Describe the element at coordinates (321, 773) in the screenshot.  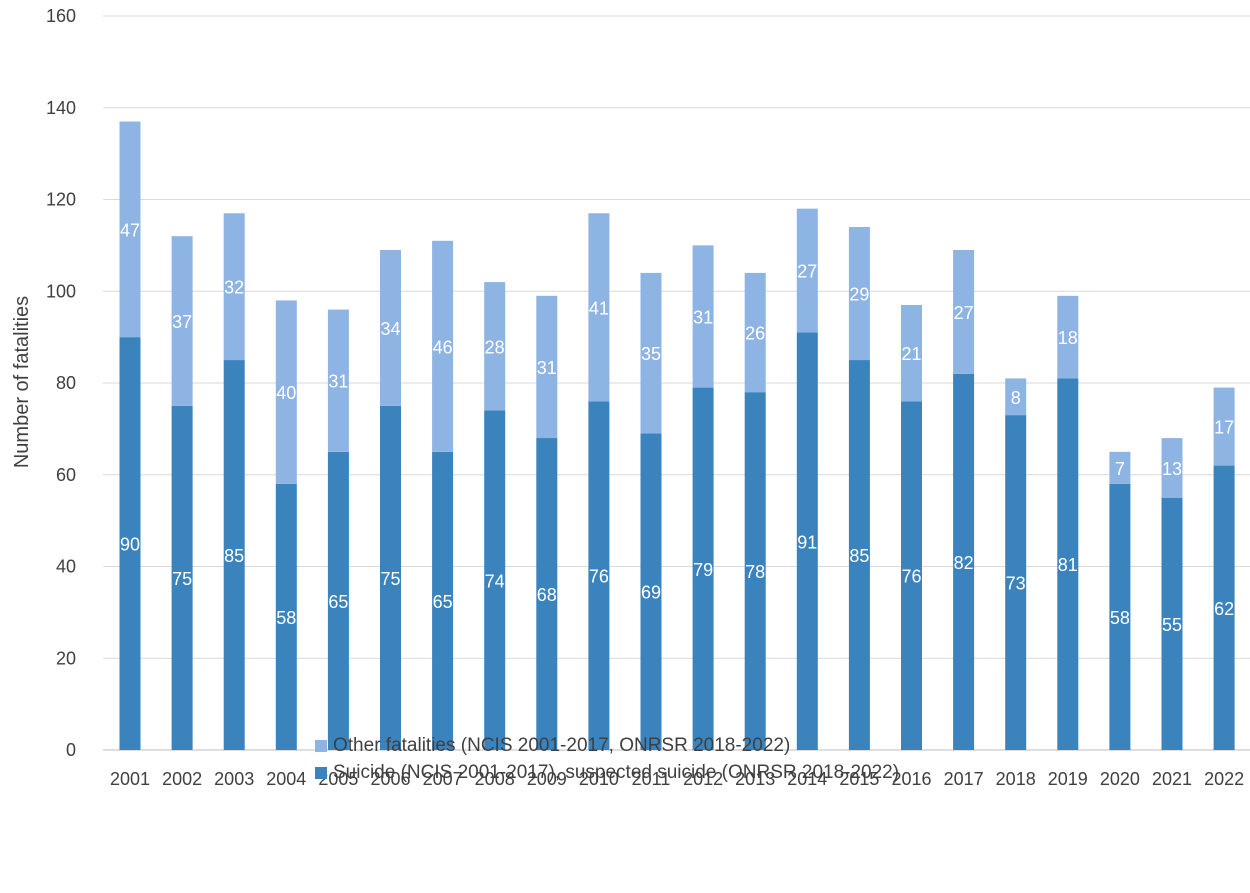
I see `legend-swatch-suicide` at that location.